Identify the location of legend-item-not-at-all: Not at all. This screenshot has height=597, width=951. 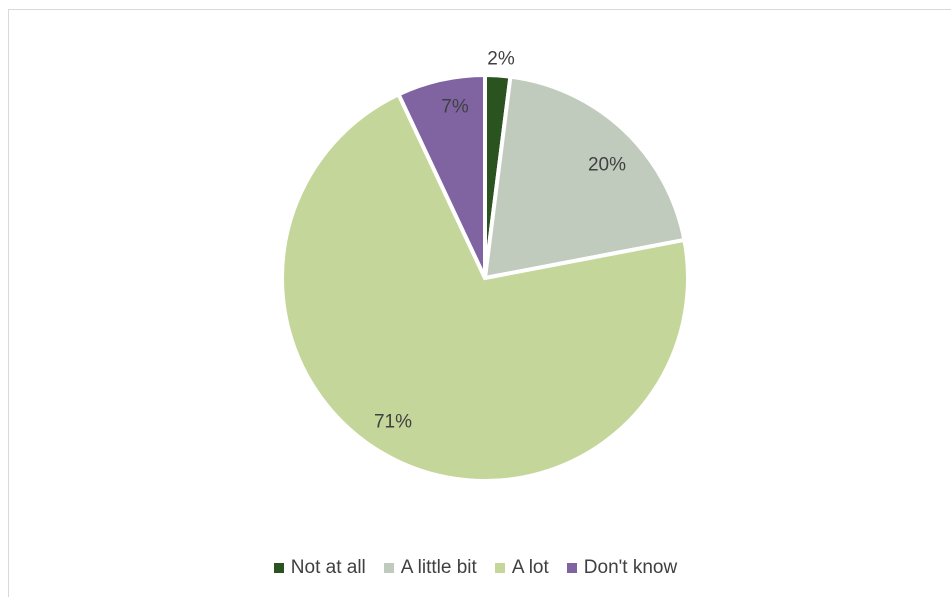
(319, 568).